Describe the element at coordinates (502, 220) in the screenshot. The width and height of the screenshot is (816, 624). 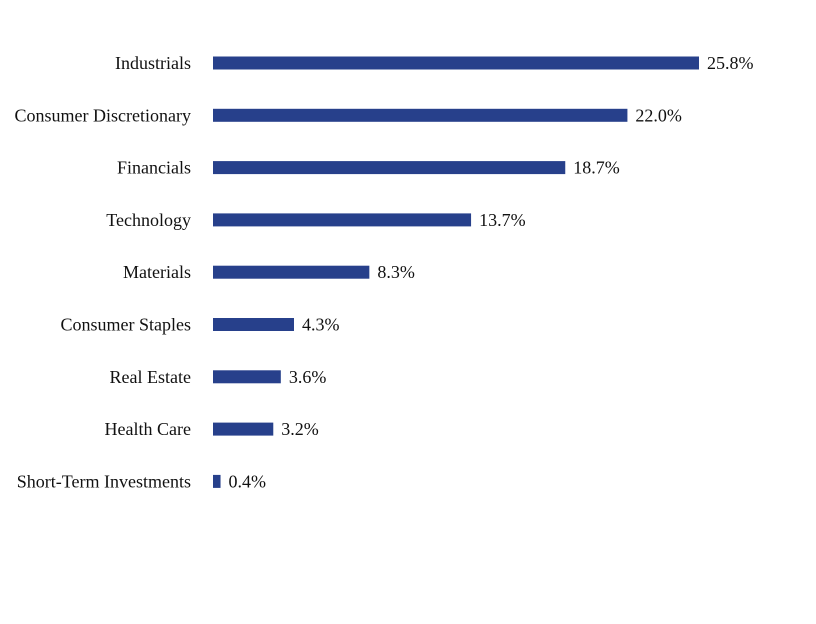
I see `value-label: 13.7%` at that location.